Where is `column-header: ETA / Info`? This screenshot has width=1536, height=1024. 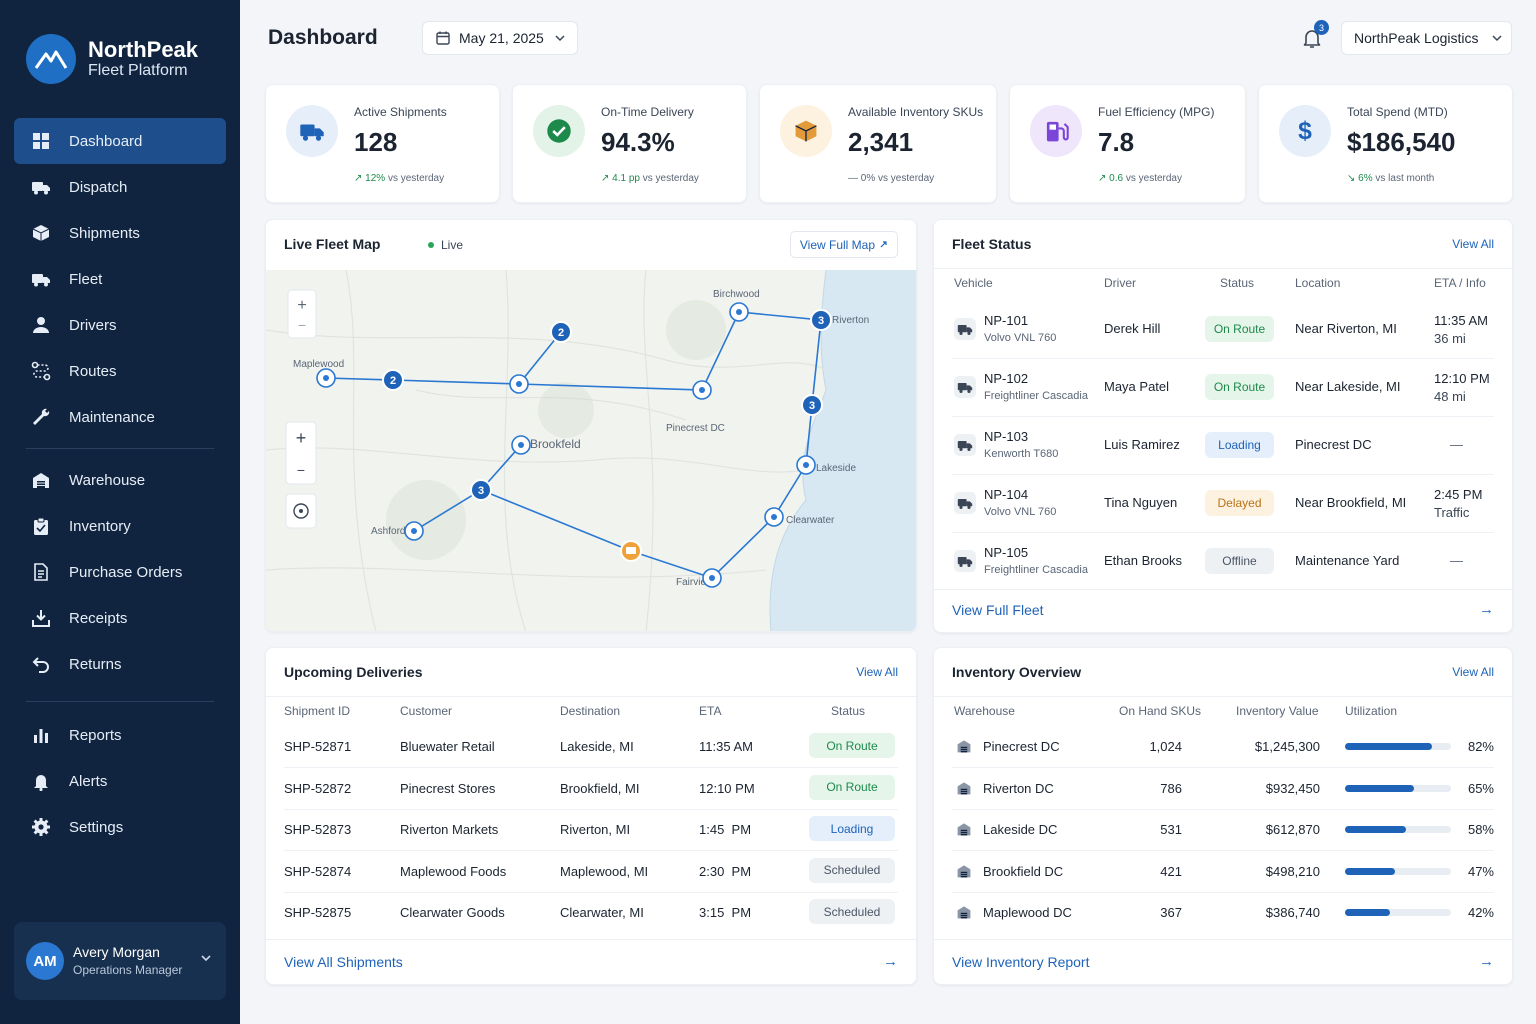
column-header: ETA / Info is located at coordinates (1460, 283).